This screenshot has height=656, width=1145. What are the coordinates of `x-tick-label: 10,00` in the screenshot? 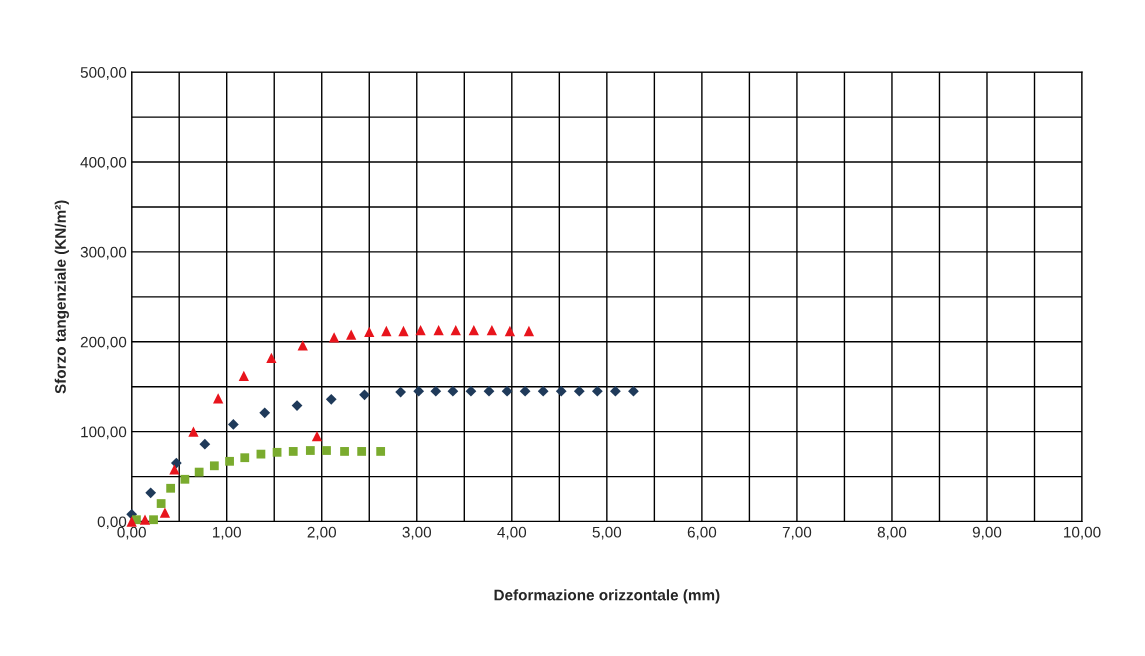 It's located at (1082, 533).